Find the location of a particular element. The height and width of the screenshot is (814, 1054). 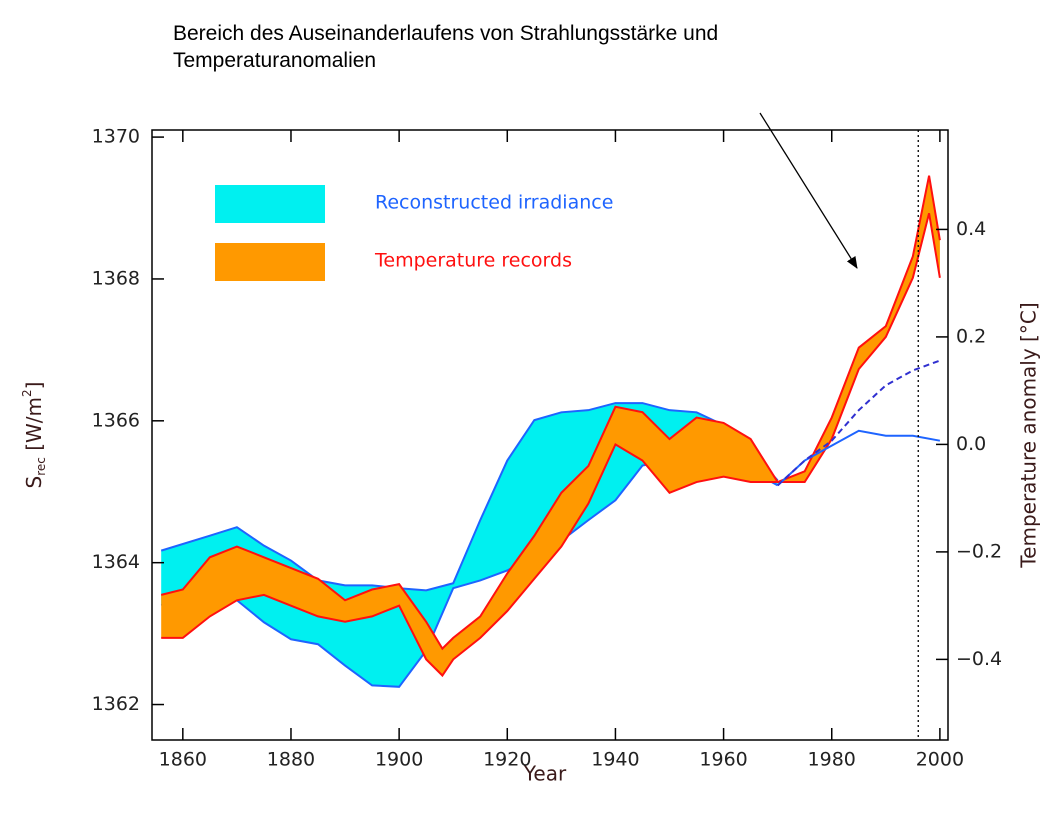

y-label-part: [W/m is located at coordinates (34, 427).